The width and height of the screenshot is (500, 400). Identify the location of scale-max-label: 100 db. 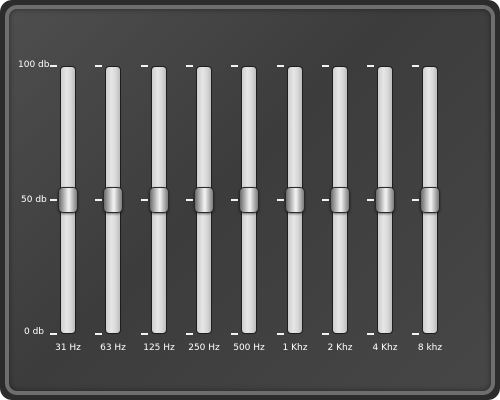
(34, 65).